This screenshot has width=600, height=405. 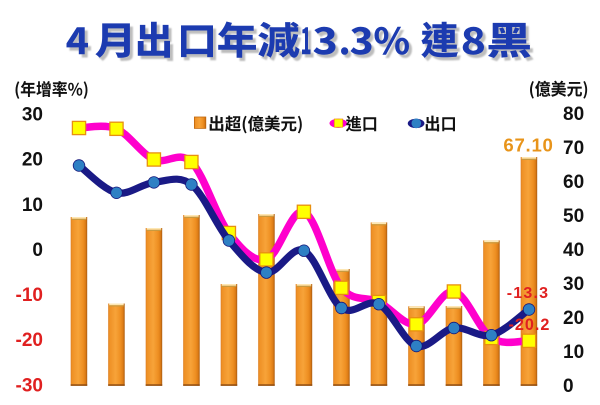 What do you see at coordinates (29, 340) in the screenshot?
I see `svg-text: -20` at bounding box center [29, 340].